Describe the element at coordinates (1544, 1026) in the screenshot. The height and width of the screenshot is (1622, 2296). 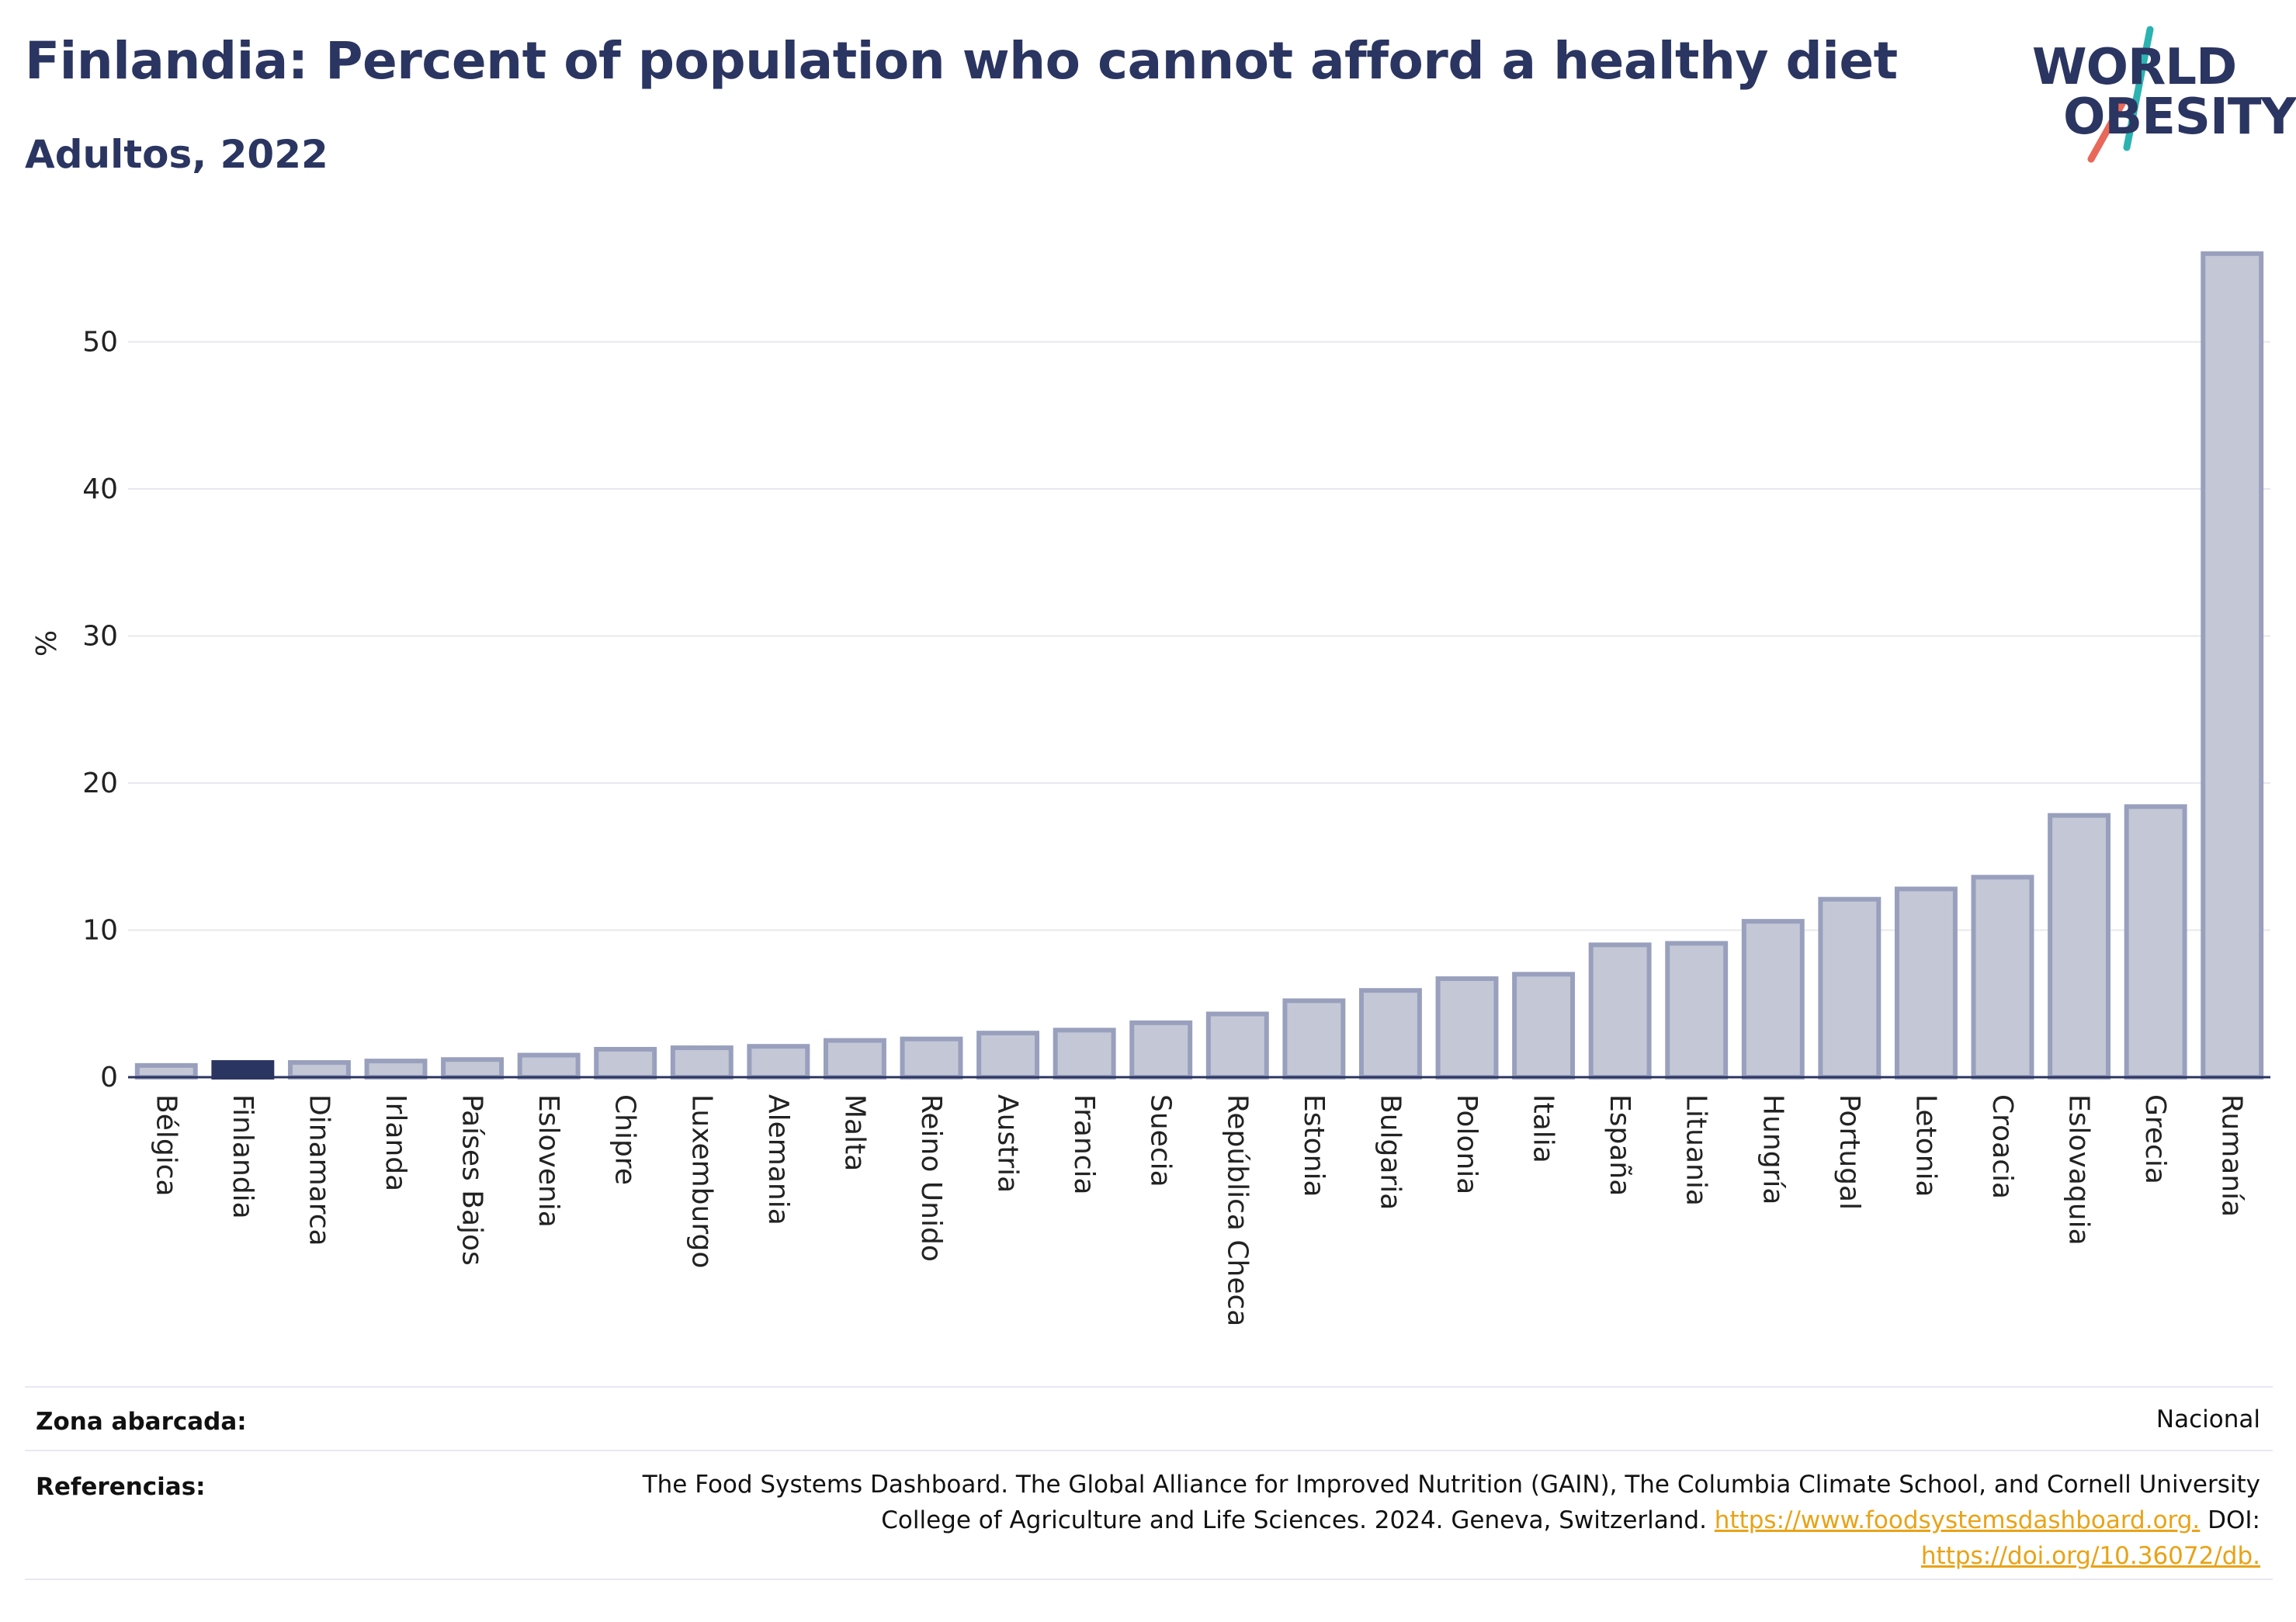
I see `bar-italia` at that location.